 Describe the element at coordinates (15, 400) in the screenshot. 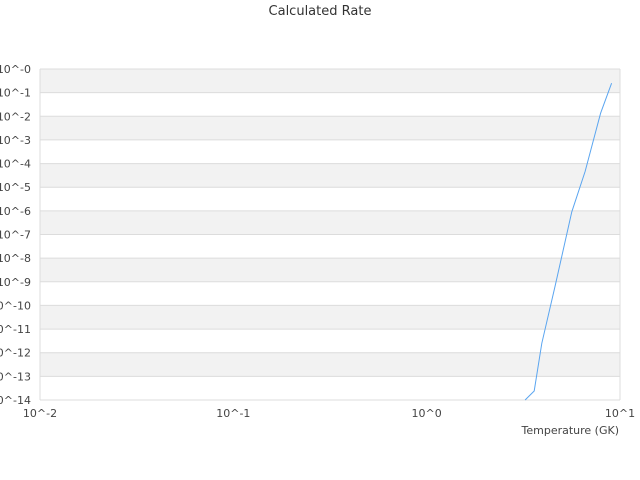

I see `y-tick-label: 10^-14` at that location.